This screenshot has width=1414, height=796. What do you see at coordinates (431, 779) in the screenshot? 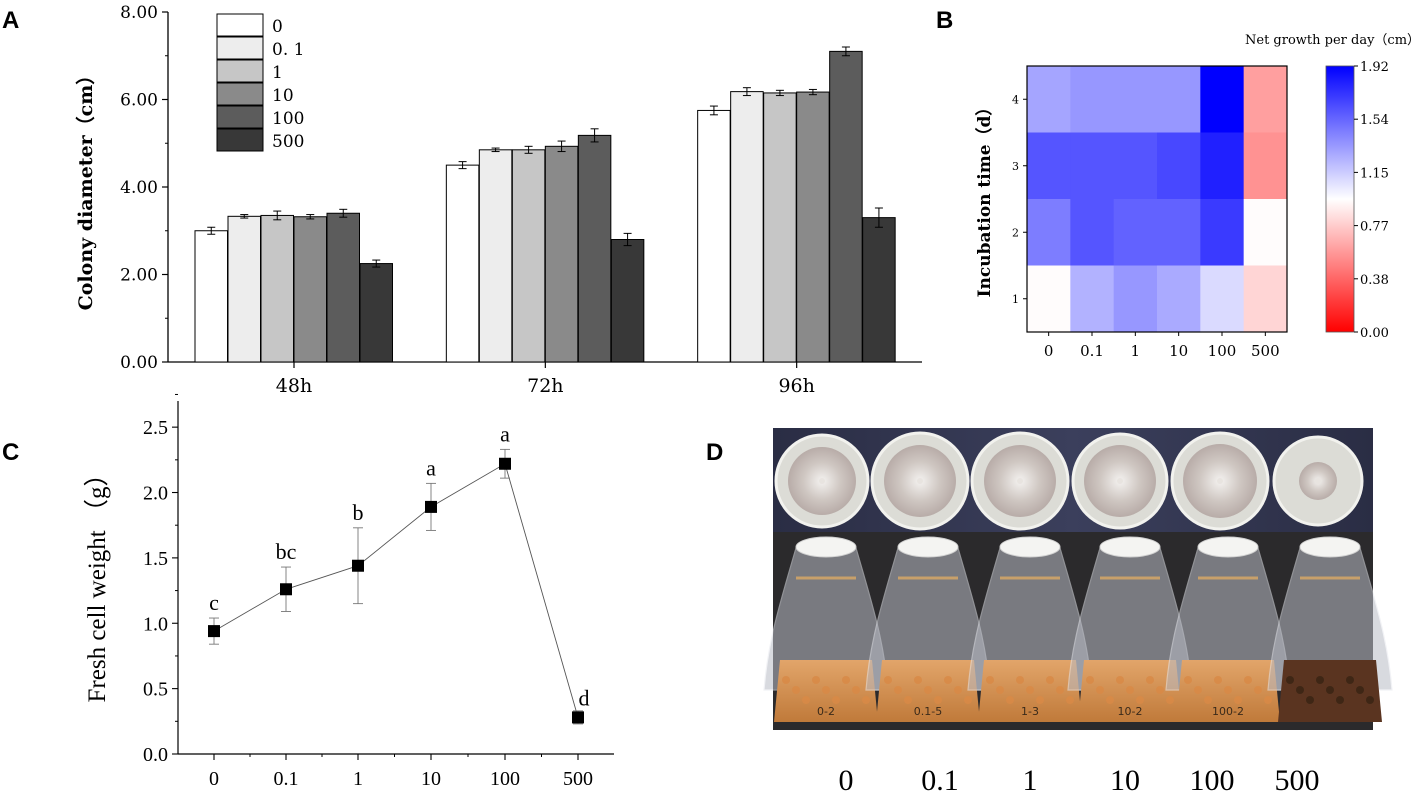
I see `chart-c-x-tick-label: 10` at bounding box center [431, 779].